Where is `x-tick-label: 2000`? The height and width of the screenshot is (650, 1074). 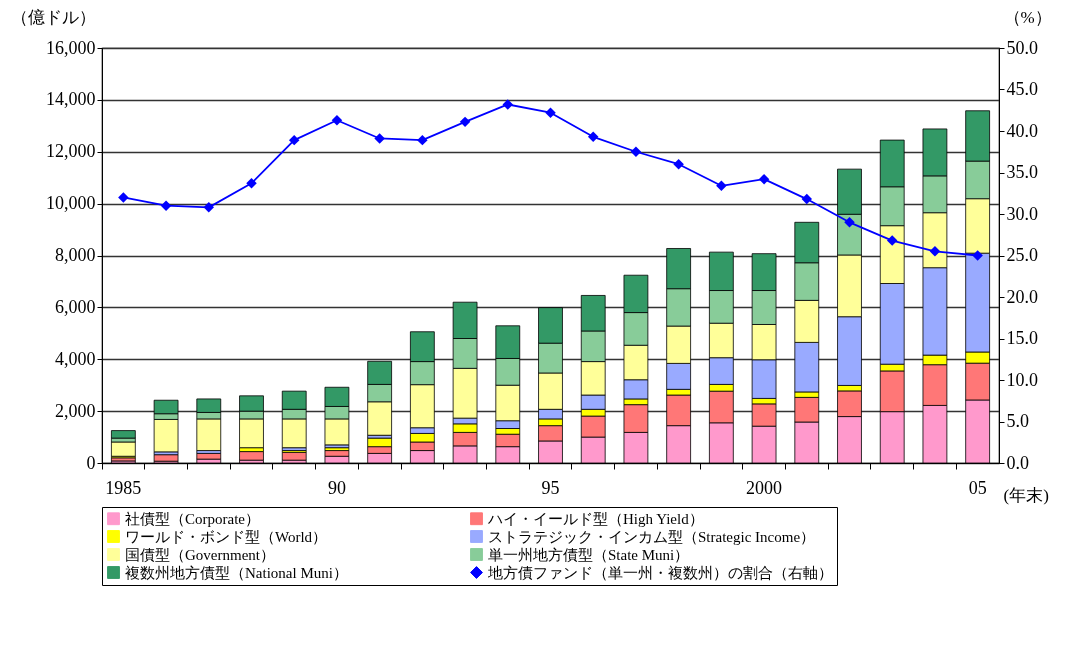 x-tick-label: 2000 is located at coordinates (764, 487).